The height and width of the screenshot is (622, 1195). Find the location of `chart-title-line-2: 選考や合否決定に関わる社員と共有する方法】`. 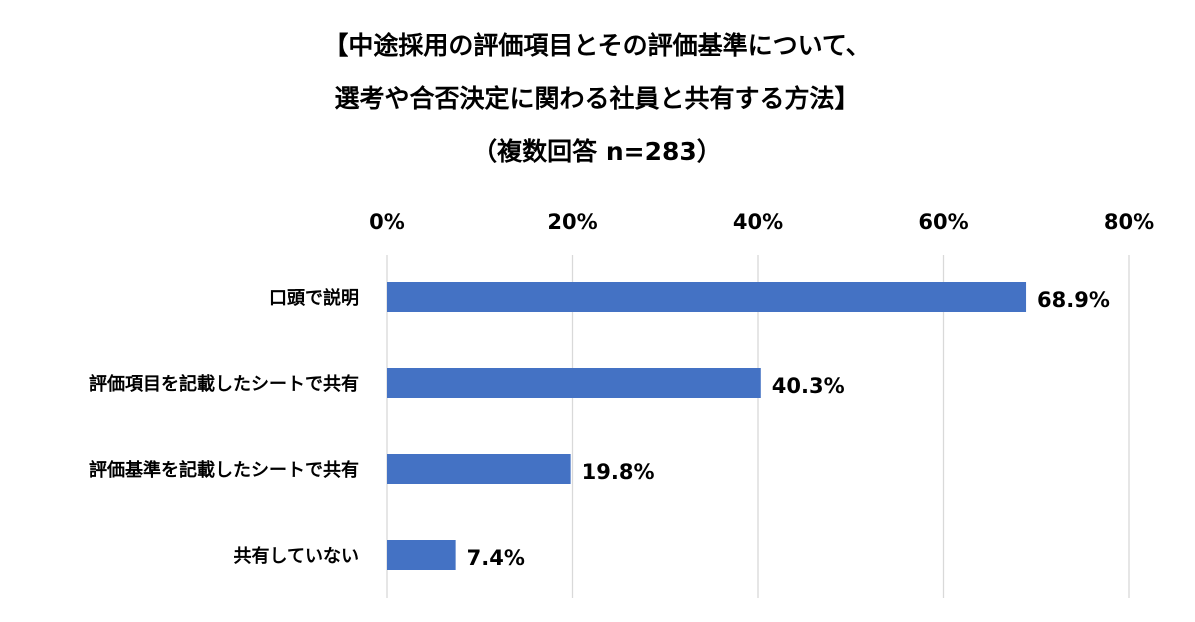

chart-title-line-2: 選考や合否決定に関わる社員と共有する方法】 is located at coordinates (596, 98).